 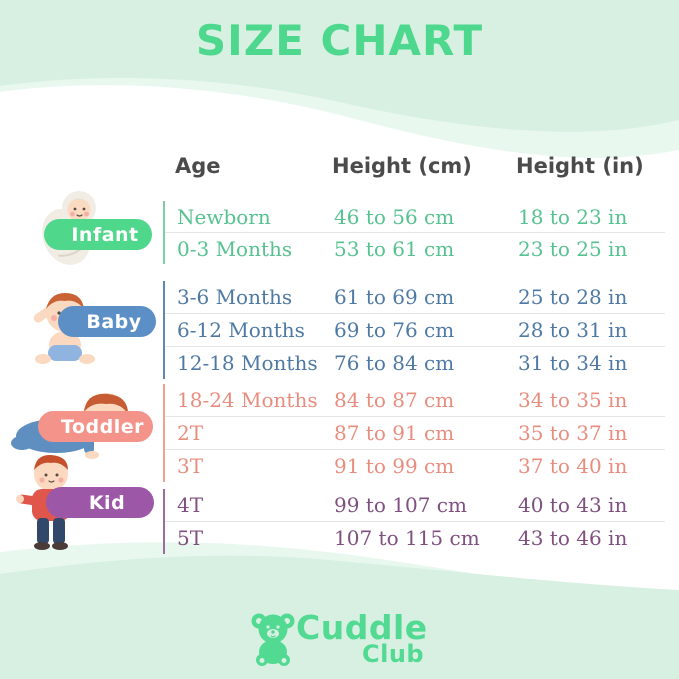 What do you see at coordinates (273, 639) in the screenshot?
I see `teddy-bear-logo-icon` at bounding box center [273, 639].